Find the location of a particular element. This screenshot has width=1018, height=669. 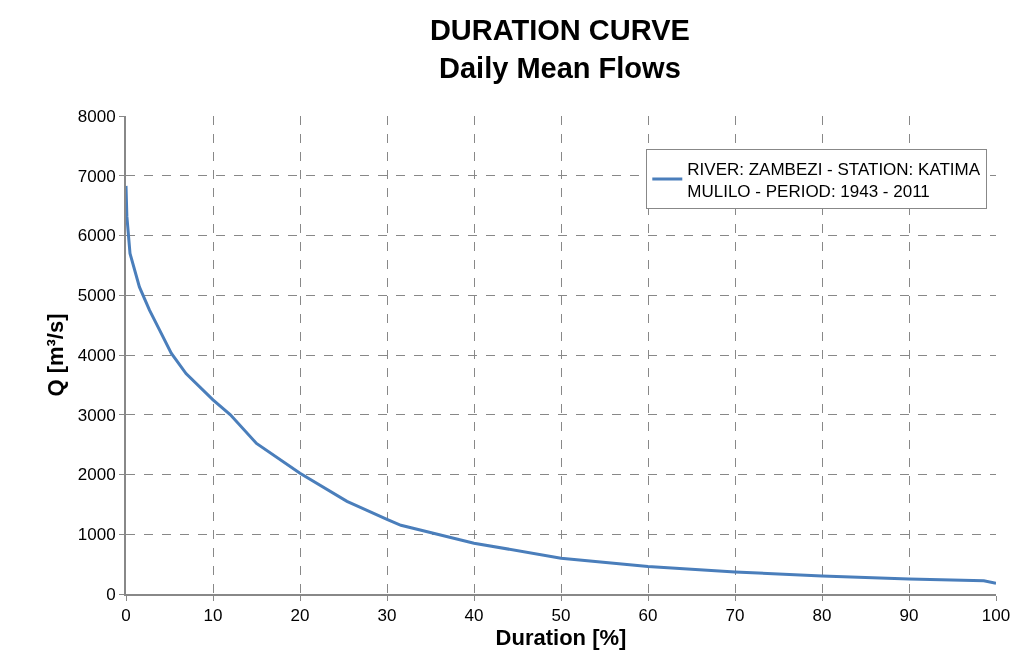

x-axis-title: Duration [%] is located at coordinates (561, 638).